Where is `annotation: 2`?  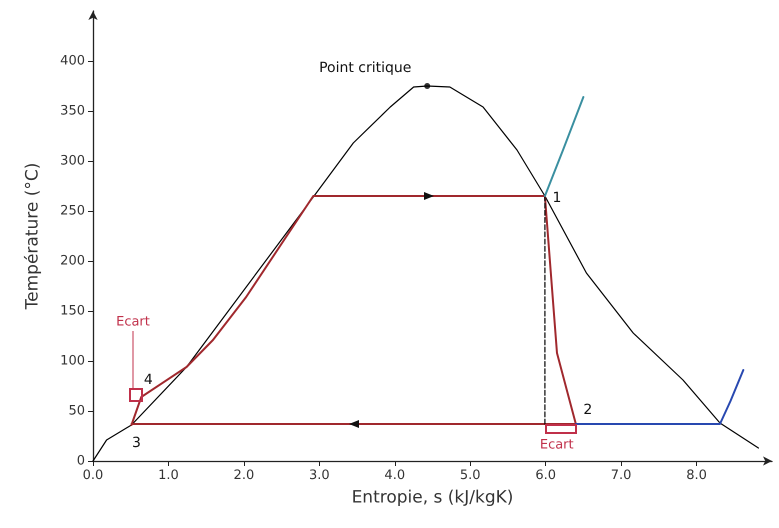
annotation: 2 is located at coordinates (587, 410).